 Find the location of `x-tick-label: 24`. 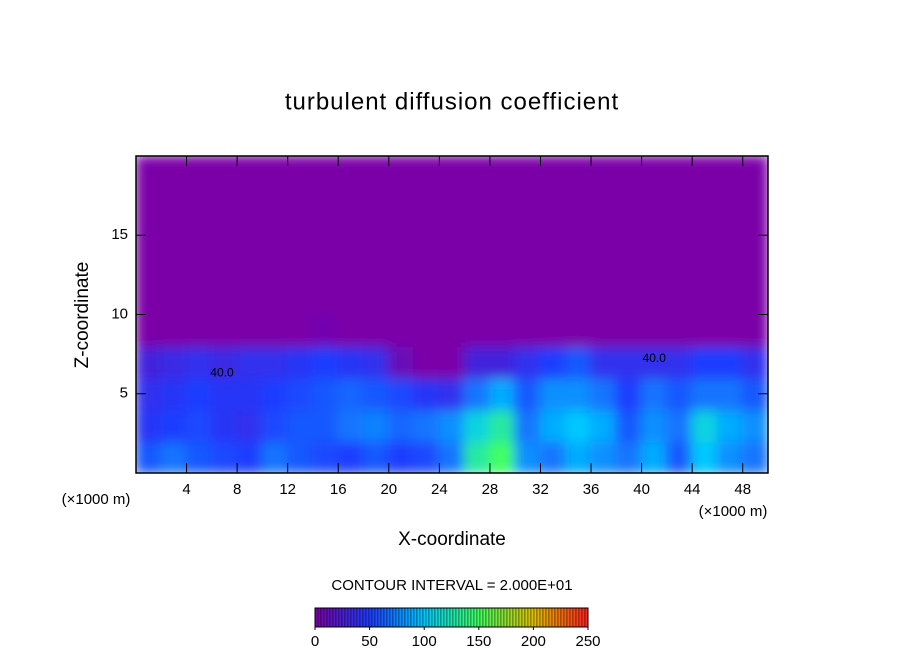

x-tick-label: 24 is located at coordinates (439, 489).